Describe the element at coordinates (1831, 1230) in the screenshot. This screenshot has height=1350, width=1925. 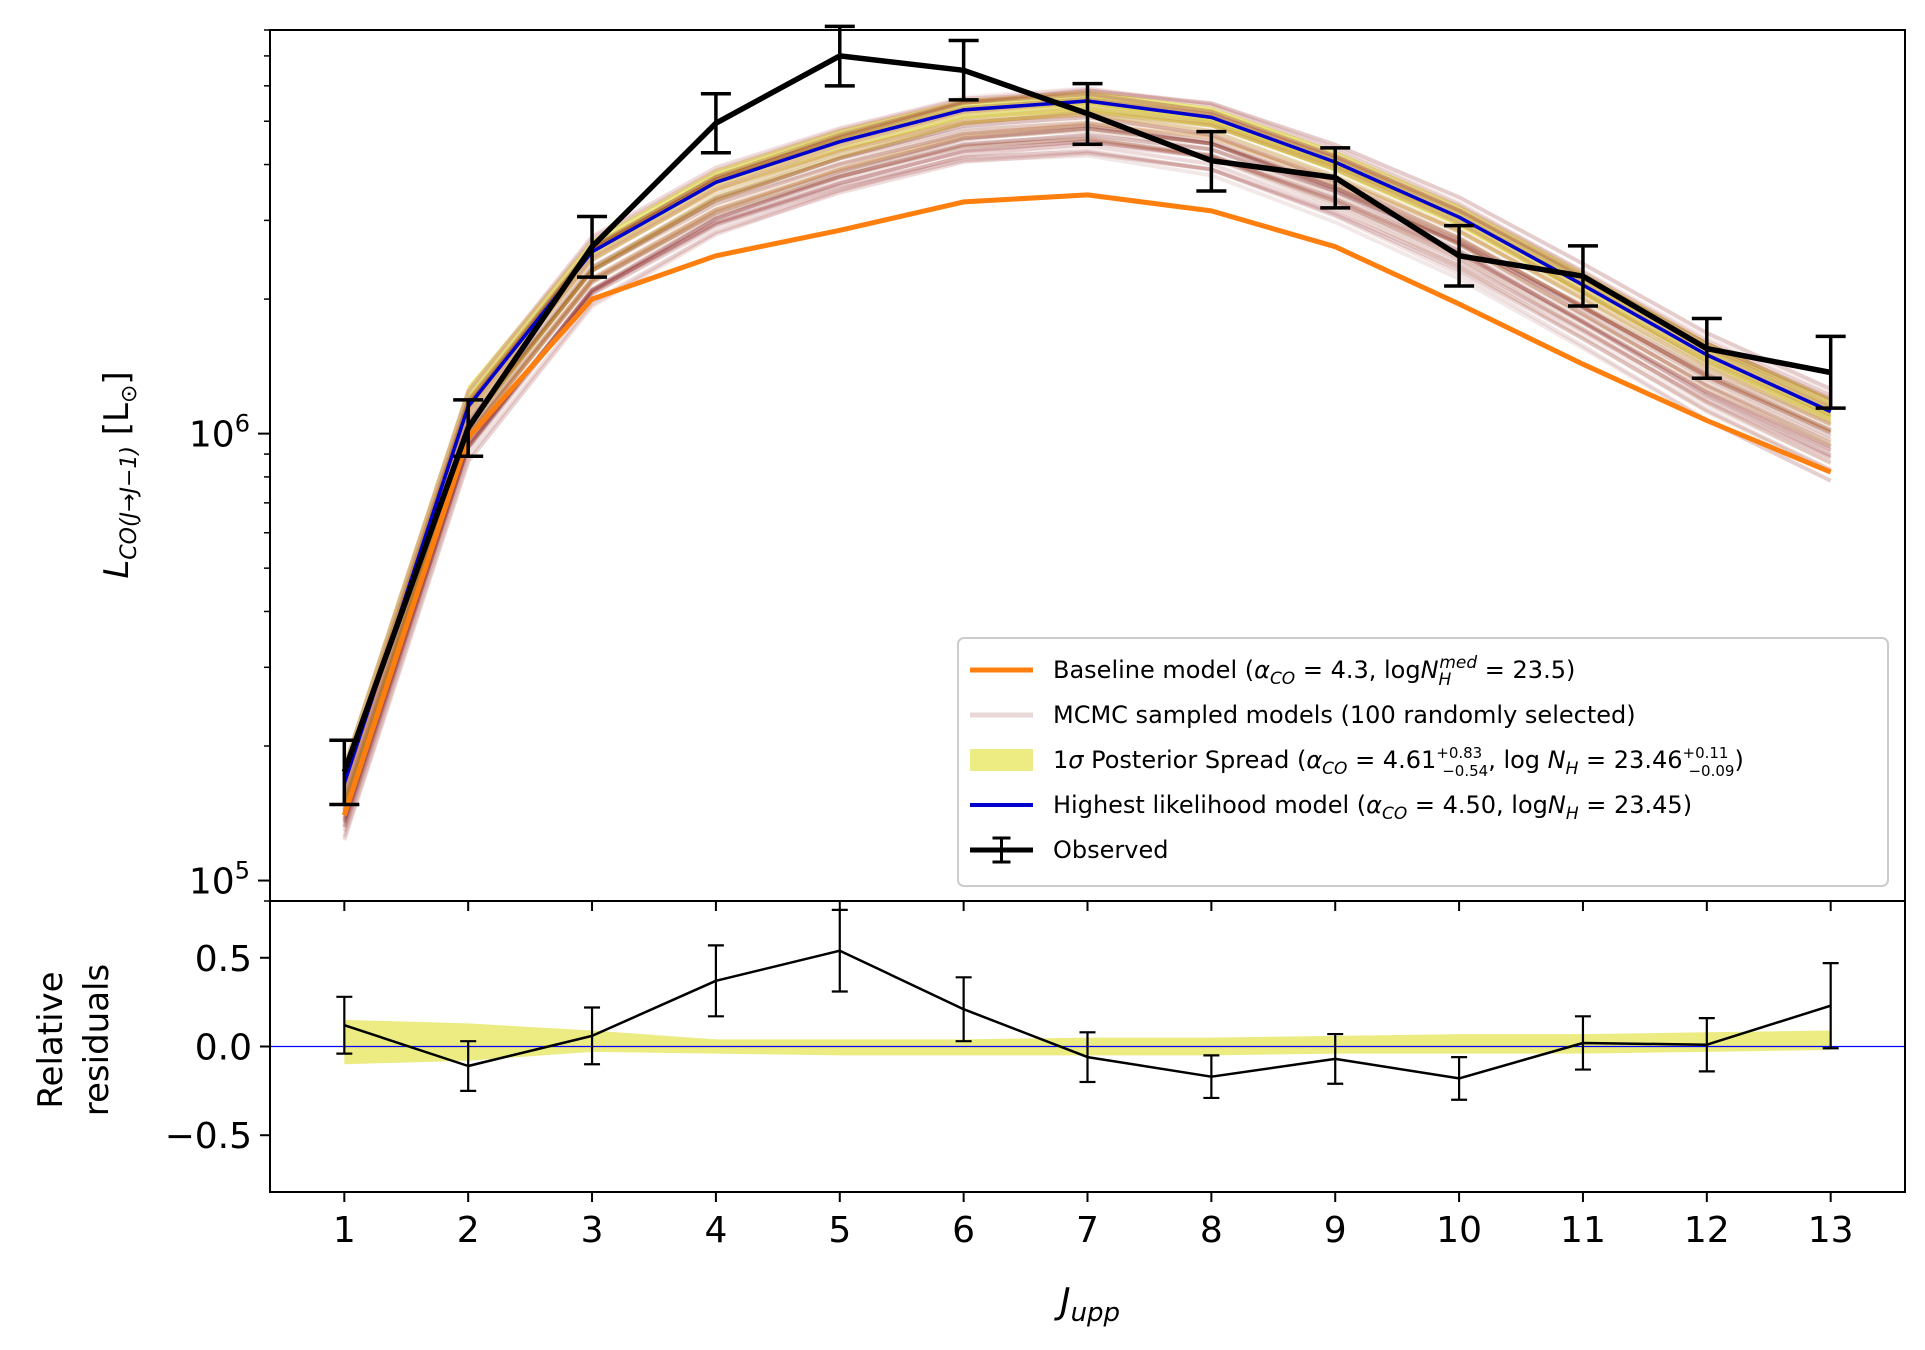
I see `x-tick-label: 13` at that location.